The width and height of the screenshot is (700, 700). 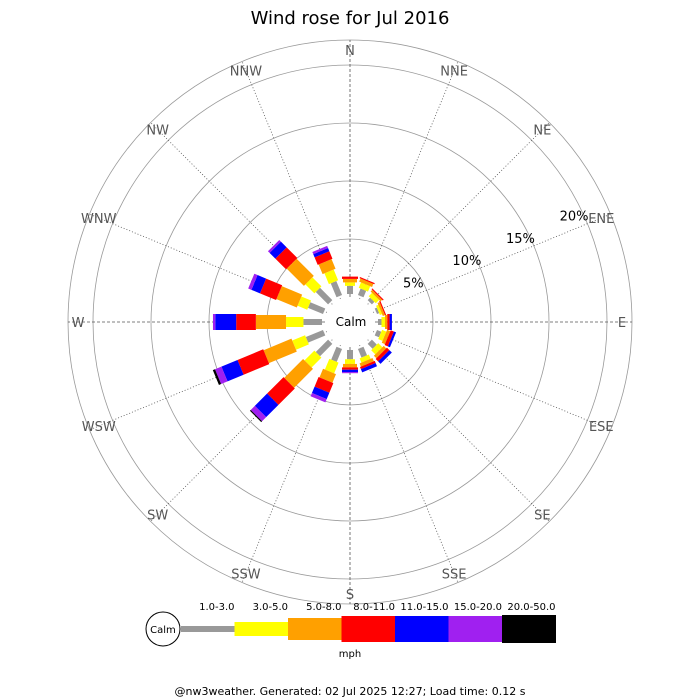 What do you see at coordinates (271, 322) in the screenshot?
I see `bar-w-5.0-8.0` at bounding box center [271, 322].